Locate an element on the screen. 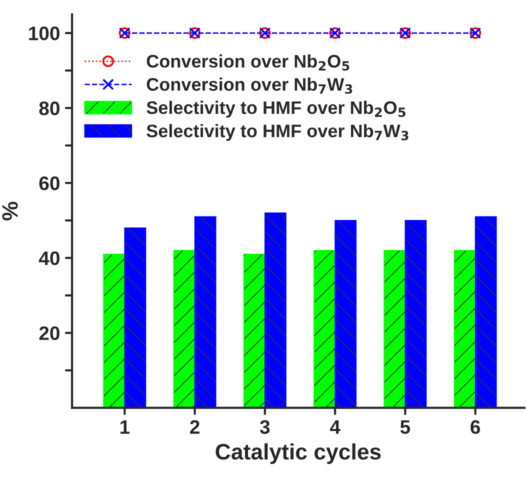 This screenshot has height=477, width=526. x-tick-label: 3 is located at coordinates (265, 427).